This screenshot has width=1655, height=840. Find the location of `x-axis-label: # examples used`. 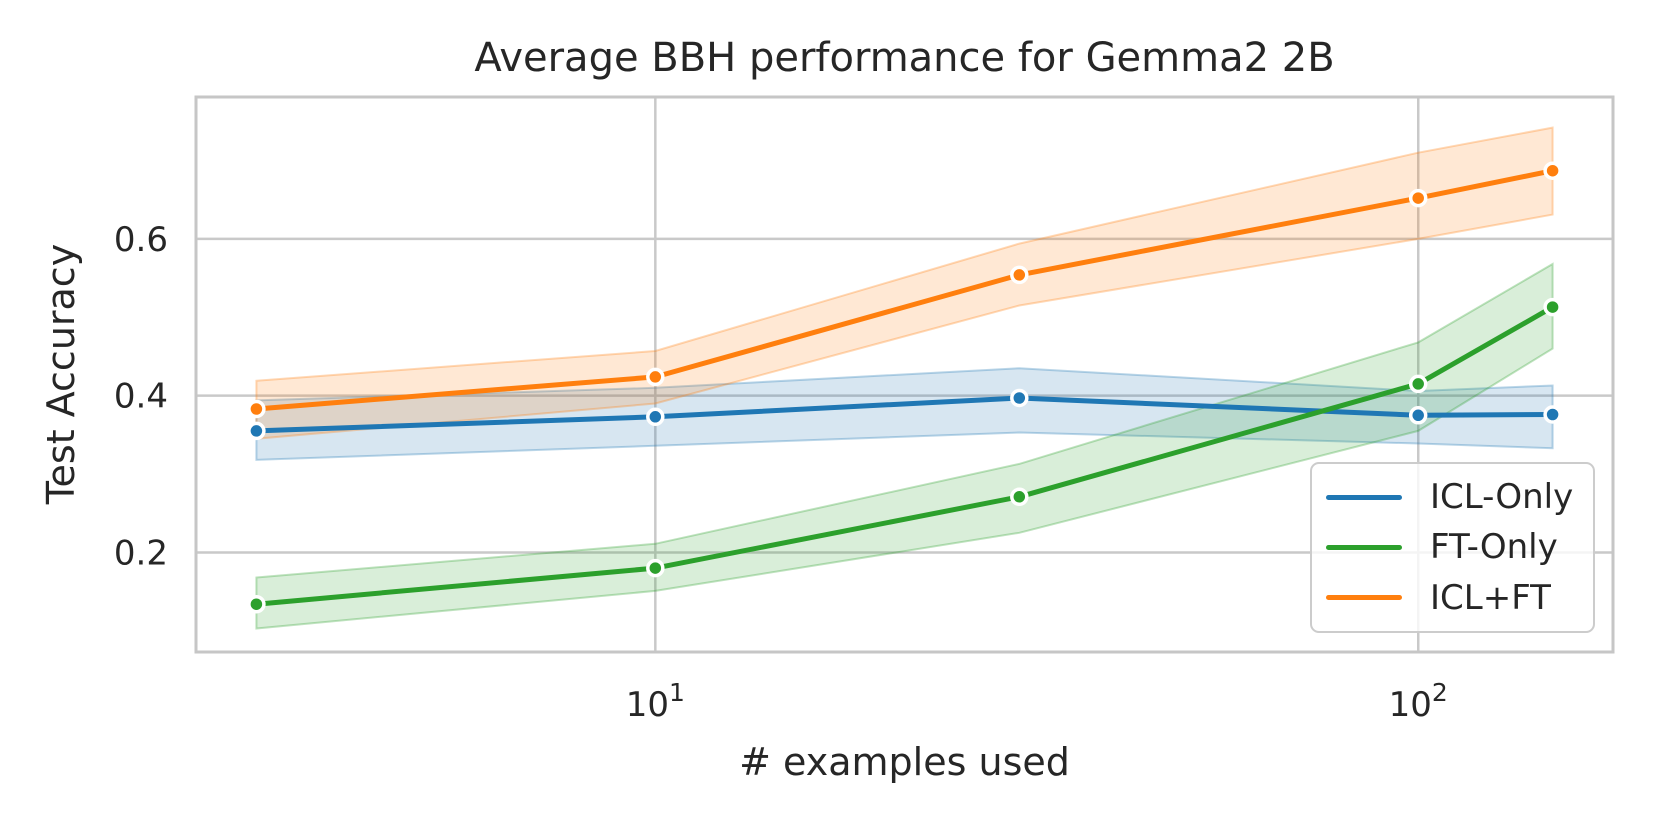

x-axis-label: # examples used is located at coordinates (904, 762).